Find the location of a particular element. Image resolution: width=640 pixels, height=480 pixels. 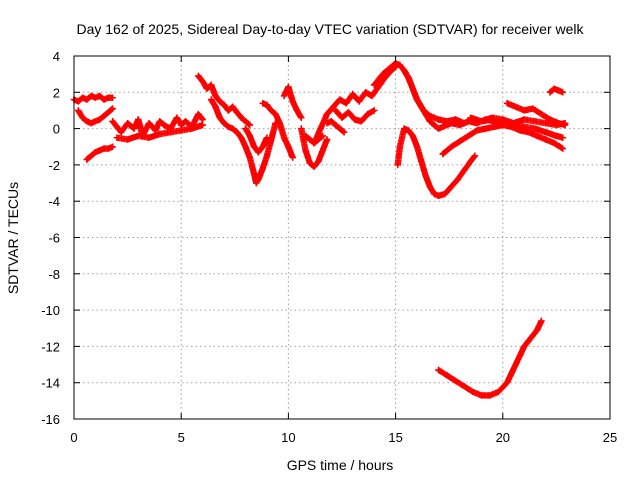

y-tick-label: -6 is located at coordinates (54, 238).